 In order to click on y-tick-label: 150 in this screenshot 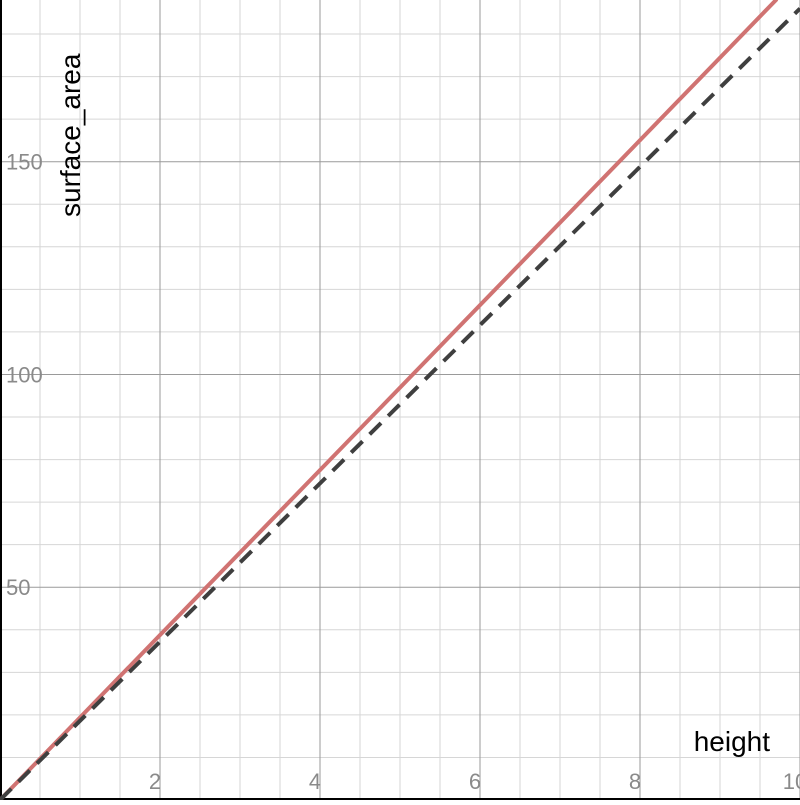, I will do `click(24, 162)`.